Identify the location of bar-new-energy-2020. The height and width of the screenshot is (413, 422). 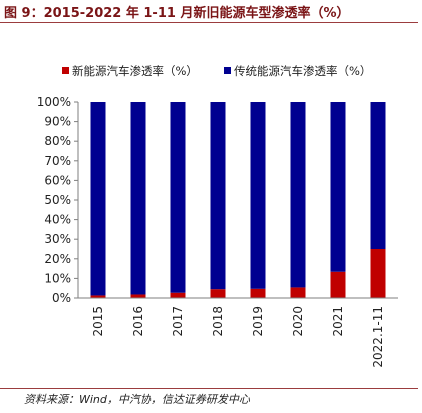
(298, 292).